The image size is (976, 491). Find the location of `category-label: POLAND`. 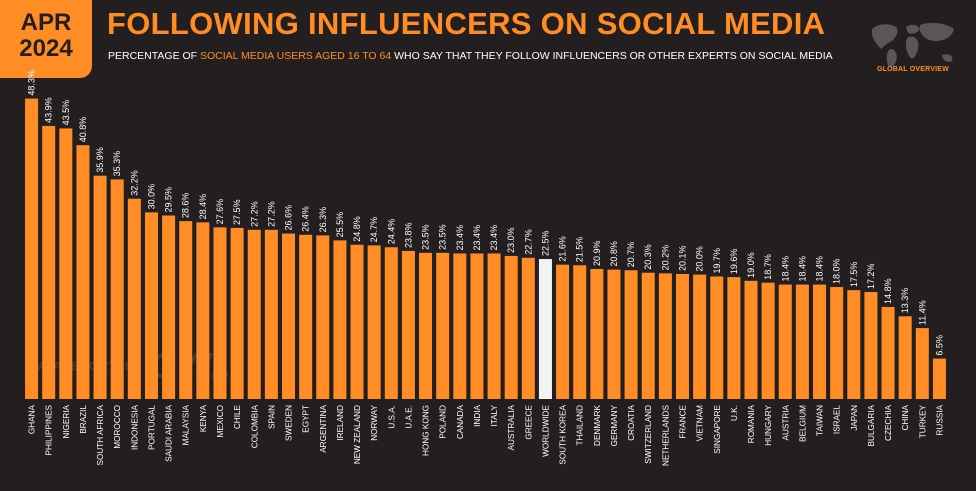

category-label: POLAND is located at coordinates (443, 422).